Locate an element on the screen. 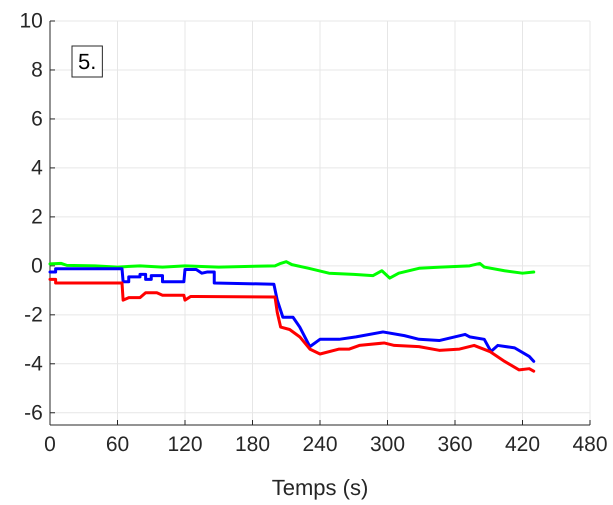 This screenshot has width=613, height=505. y-tick-label: 2 is located at coordinates (37, 217).